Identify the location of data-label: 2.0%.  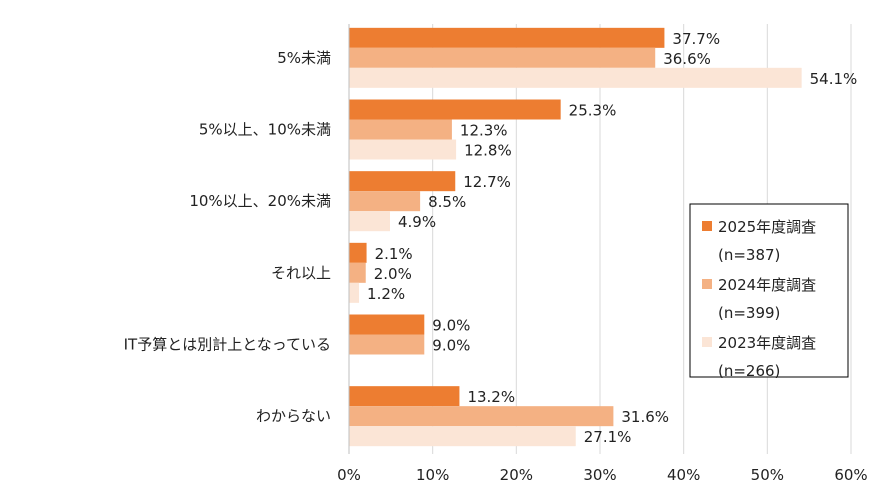
(393, 274).